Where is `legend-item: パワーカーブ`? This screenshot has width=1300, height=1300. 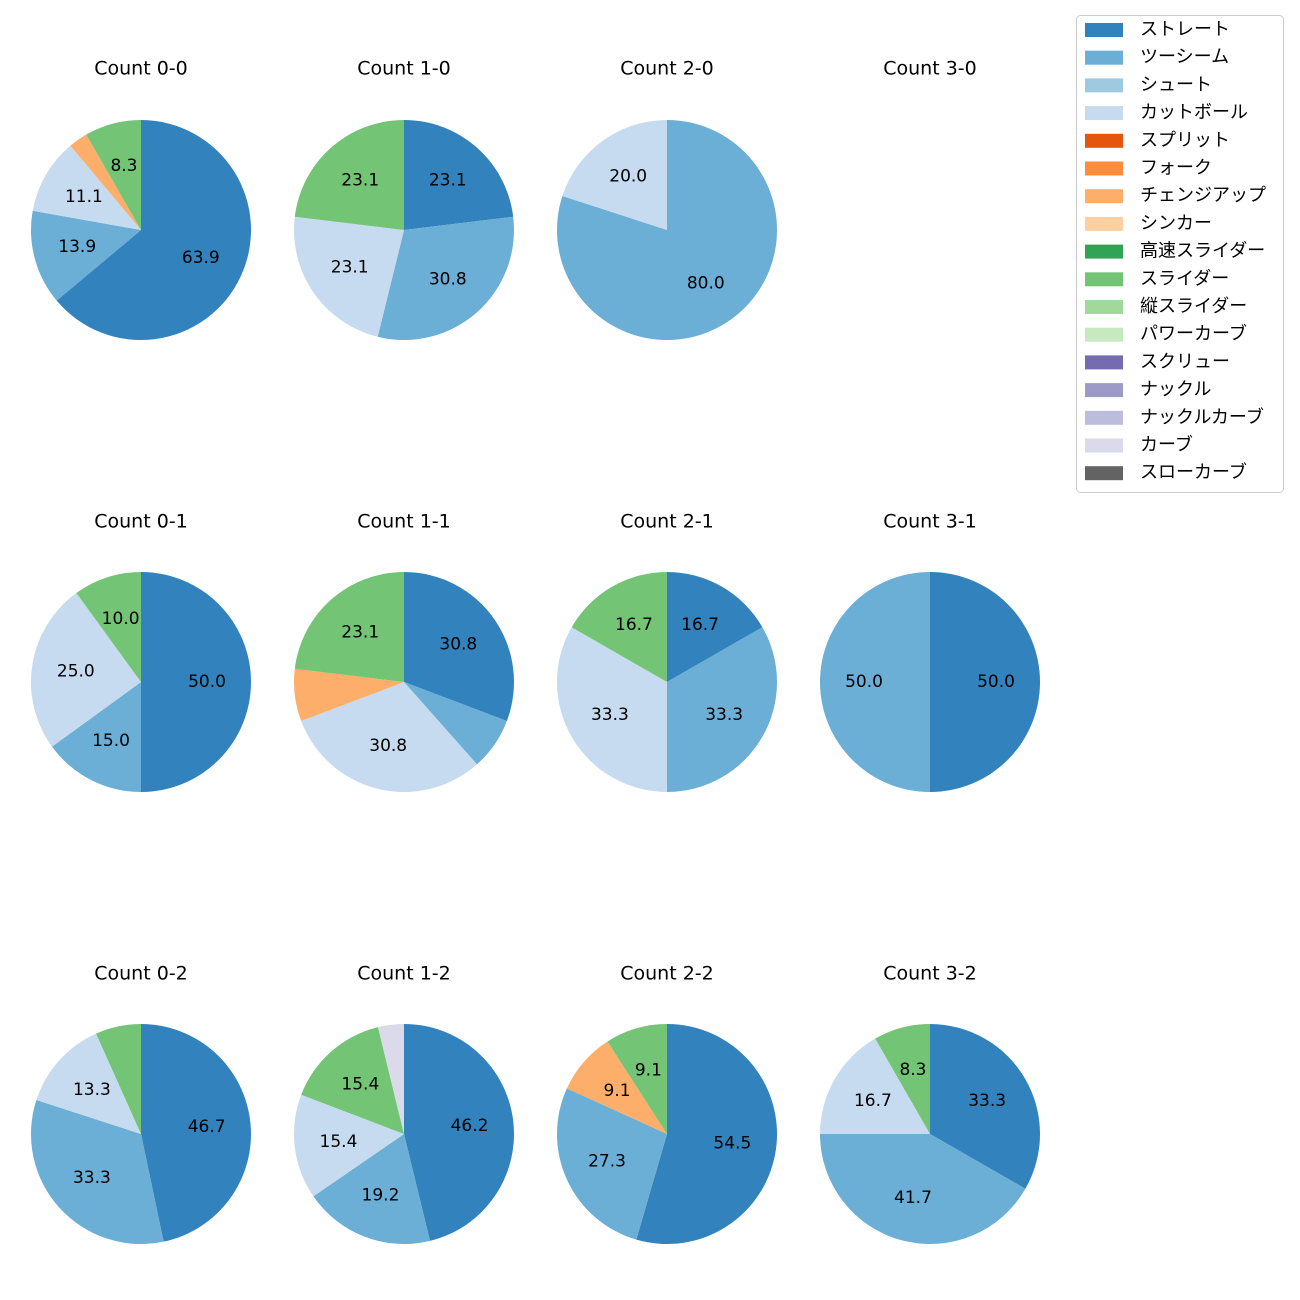
legend-item: パワーカーブ is located at coordinates (1166, 334).